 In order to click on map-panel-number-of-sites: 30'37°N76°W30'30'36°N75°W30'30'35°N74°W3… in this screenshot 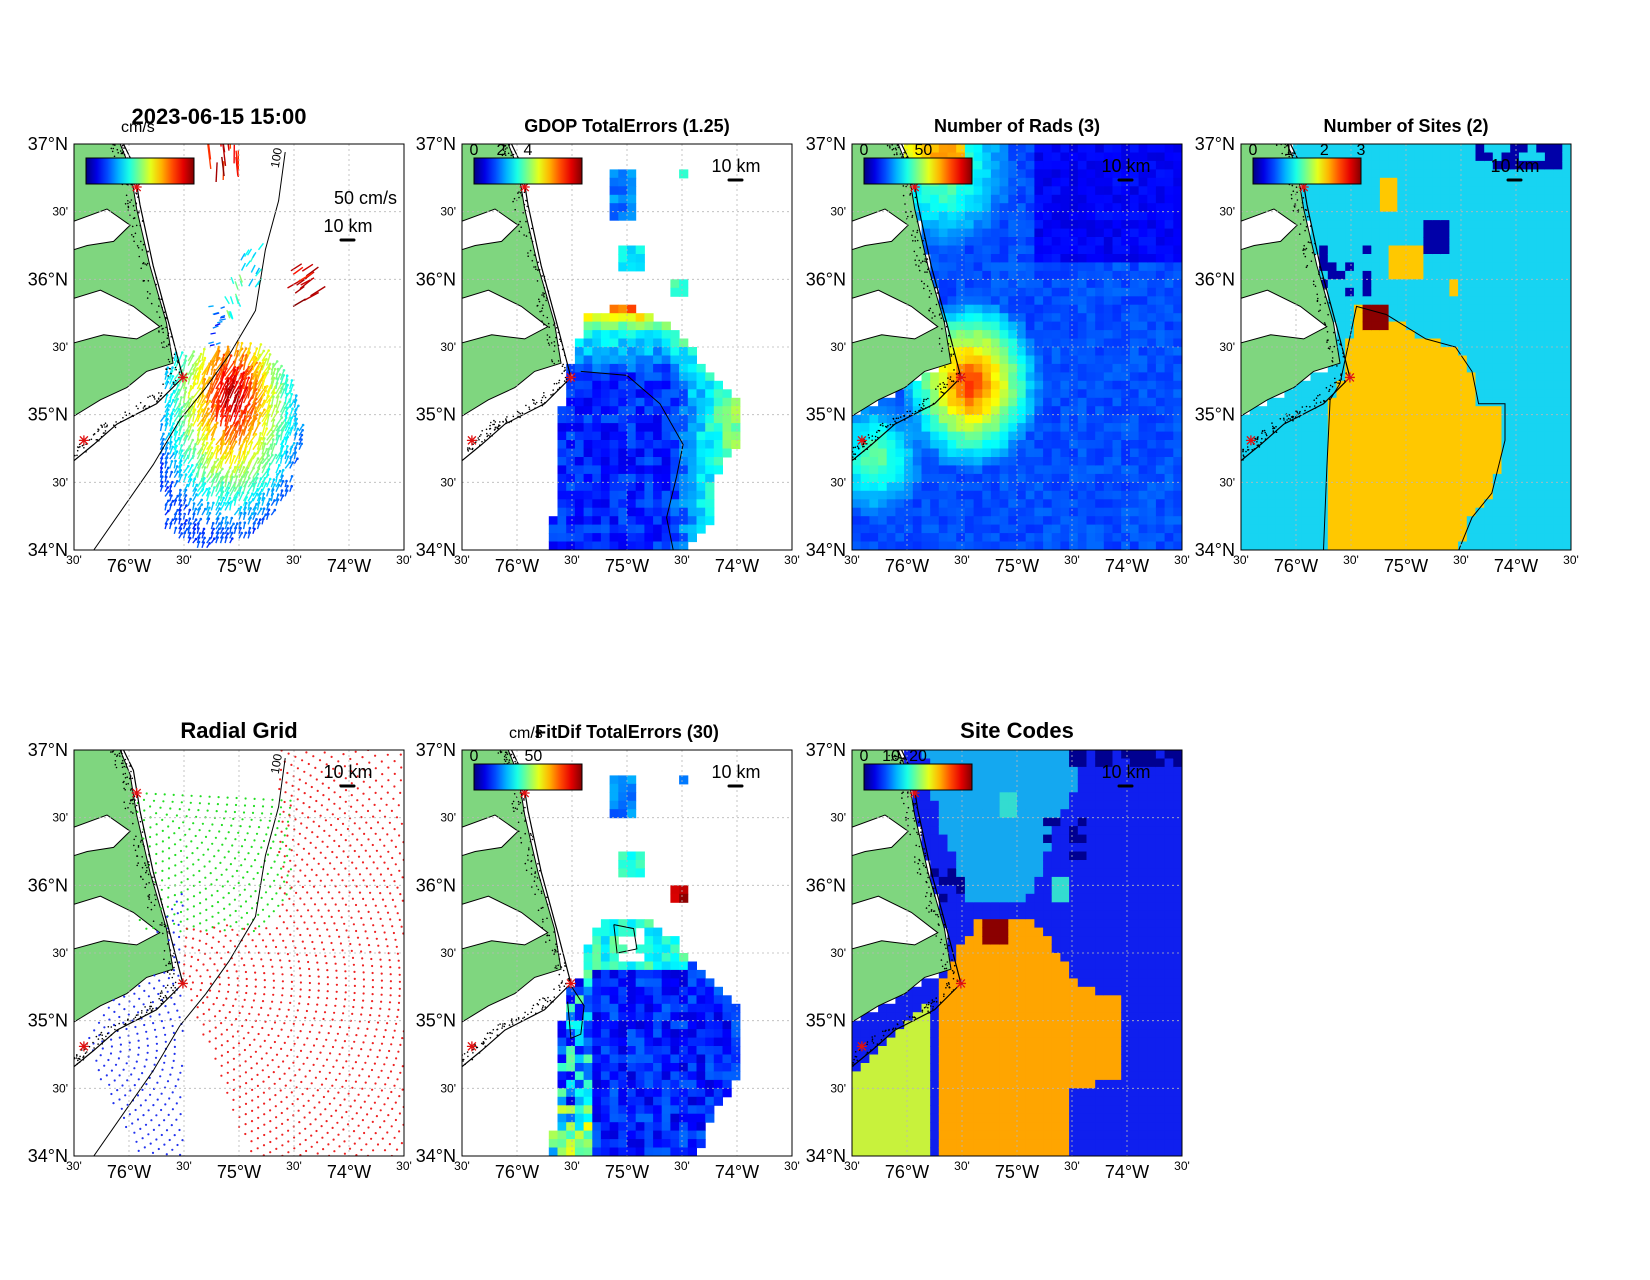, I will do `click(1387, 346)`.